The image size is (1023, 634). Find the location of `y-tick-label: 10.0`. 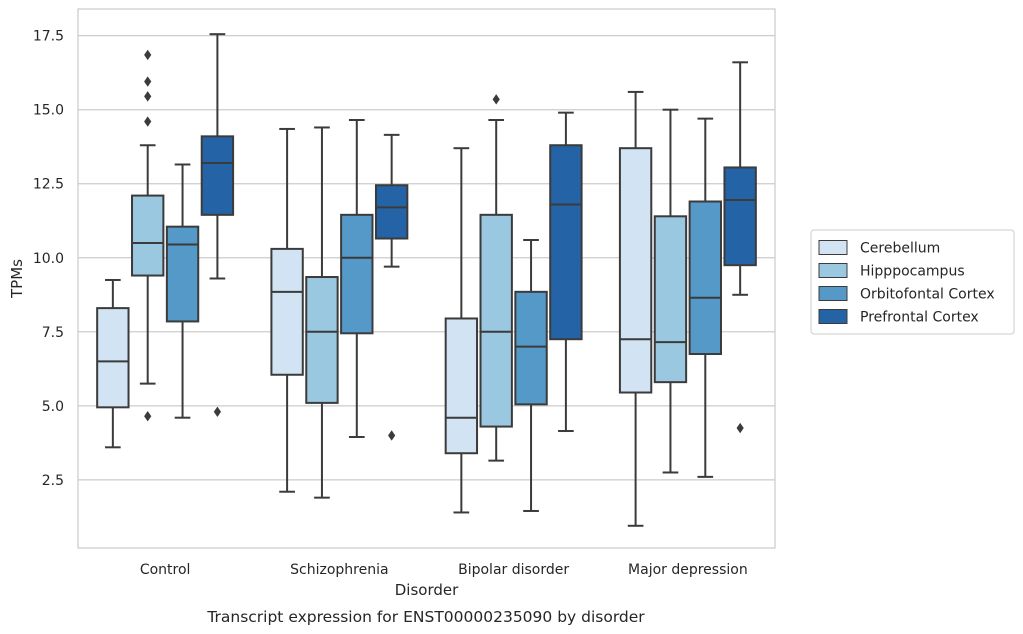

y-tick-label: 10.0 is located at coordinates (48, 259).